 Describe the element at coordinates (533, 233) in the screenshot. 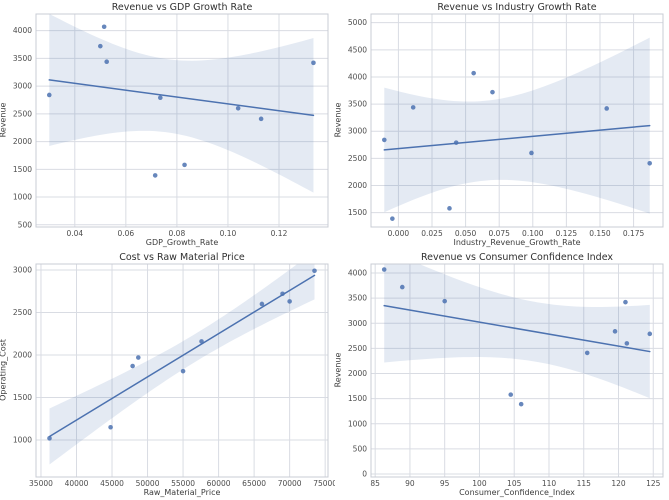

I see `x-tick-label: 0.100` at that location.